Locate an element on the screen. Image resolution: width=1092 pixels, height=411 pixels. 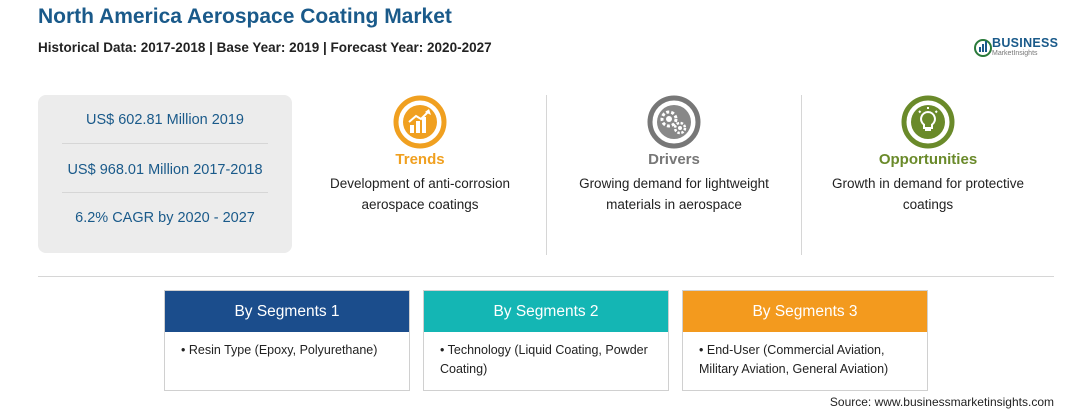
segment-item: Resin Type (Epoxy, Polyurethane) is located at coordinates (283, 350).